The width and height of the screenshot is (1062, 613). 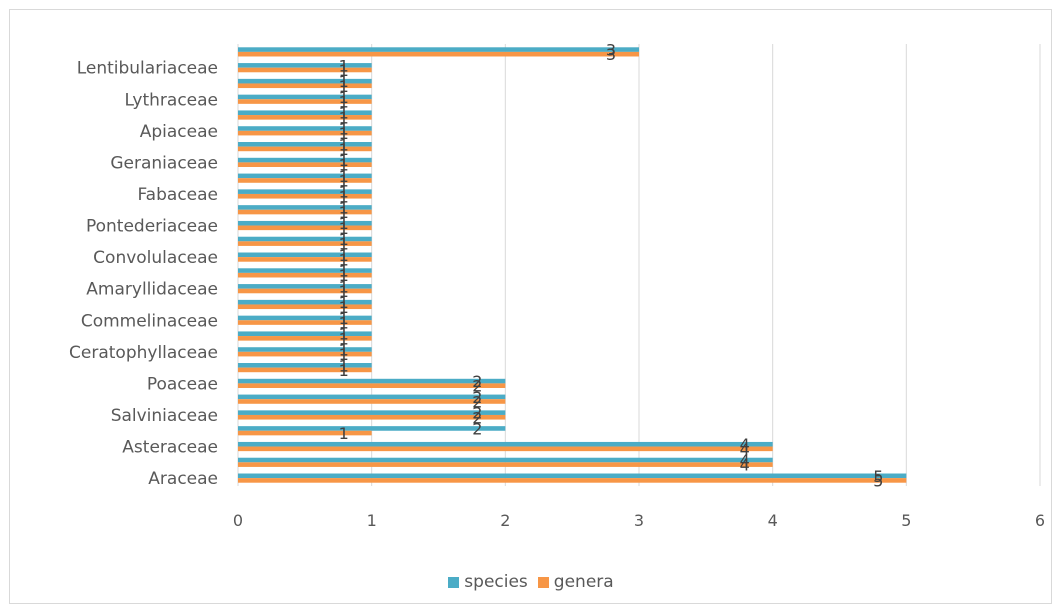 I want to click on x-tick-label: 2, so click(x=505, y=520).